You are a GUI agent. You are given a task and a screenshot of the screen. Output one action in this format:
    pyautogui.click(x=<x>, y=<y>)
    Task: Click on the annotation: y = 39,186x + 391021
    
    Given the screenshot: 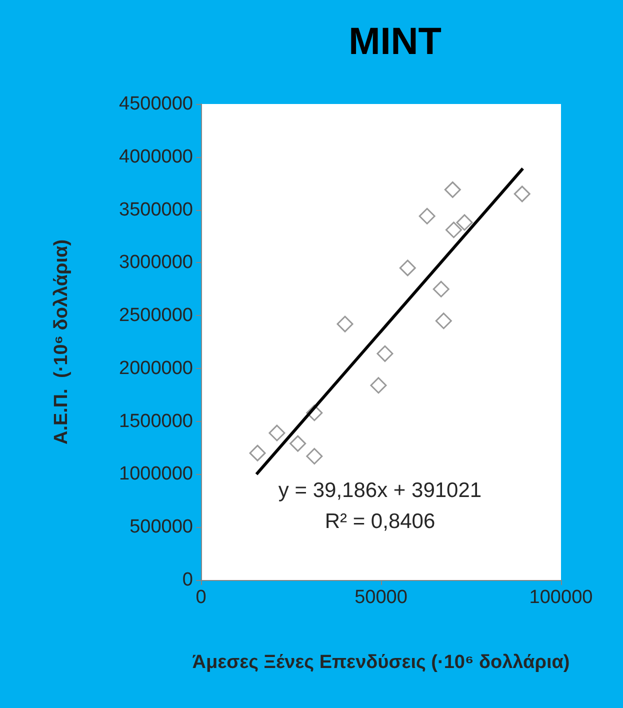 What is the action you would take?
    pyautogui.click(x=380, y=490)
    